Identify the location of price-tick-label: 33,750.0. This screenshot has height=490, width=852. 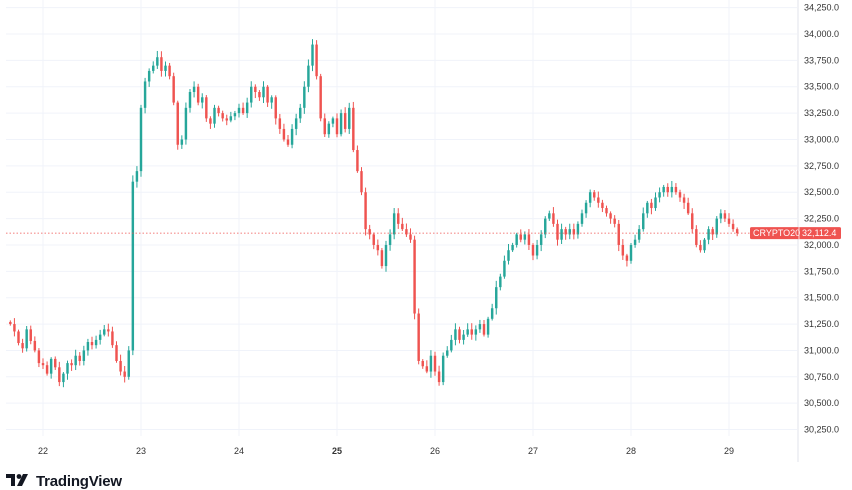
(821, 60).